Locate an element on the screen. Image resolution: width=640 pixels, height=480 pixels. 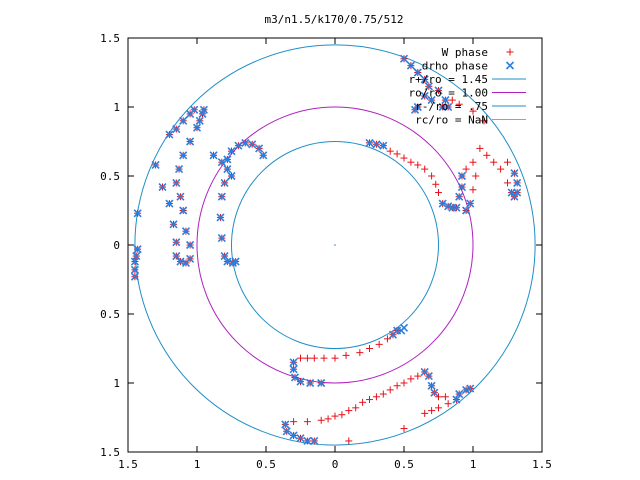
x-tick-label: 0 is located at coordinates (335, 464).